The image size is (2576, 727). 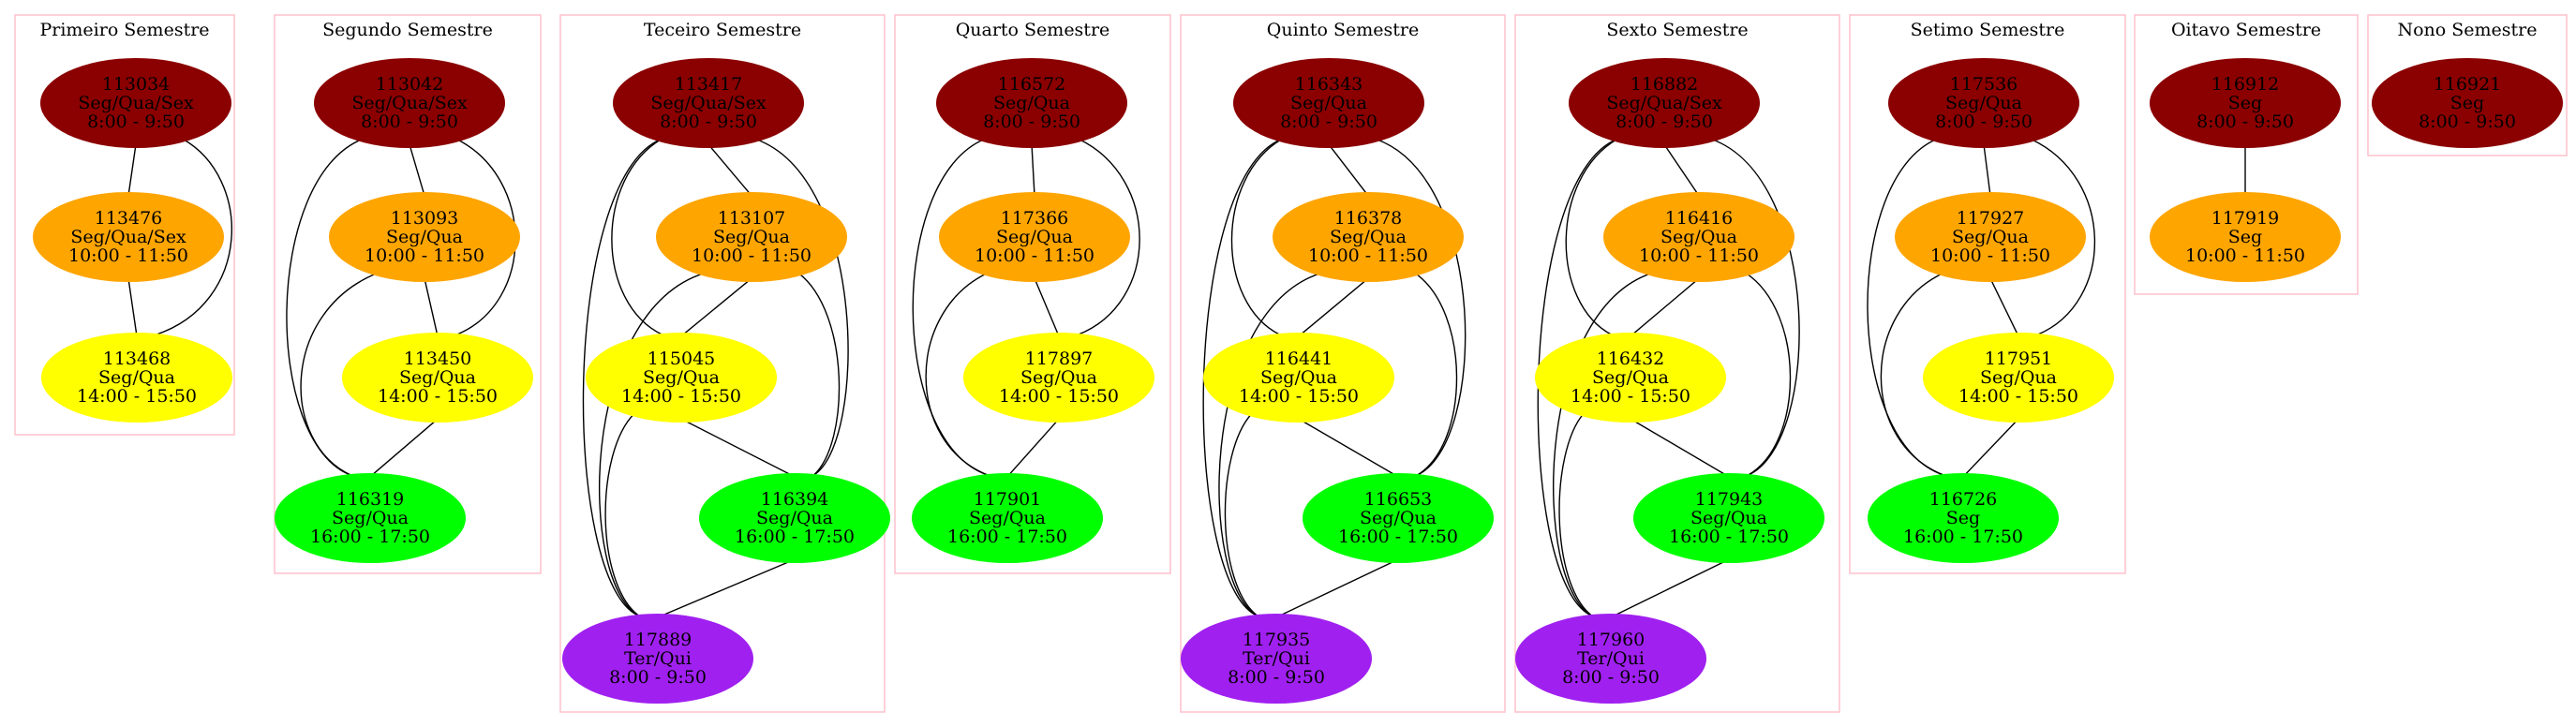 What do you see at coordinates (1035, 218) in the screenshot?
I see `course-code: 117366` at bounding box center [1035, 218].